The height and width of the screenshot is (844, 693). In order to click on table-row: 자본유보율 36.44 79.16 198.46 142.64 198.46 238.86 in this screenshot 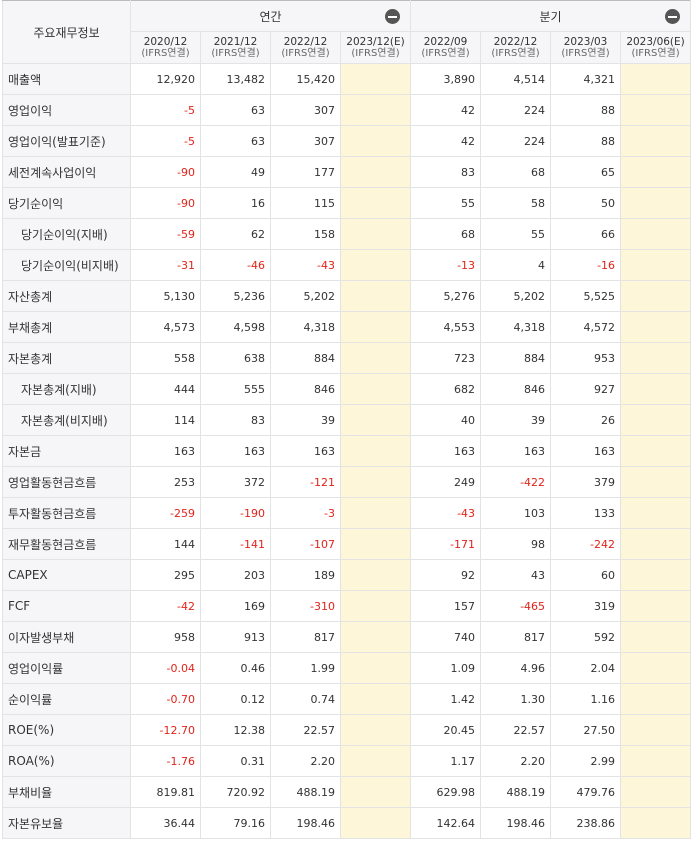, I will do `click(347, 823)`.